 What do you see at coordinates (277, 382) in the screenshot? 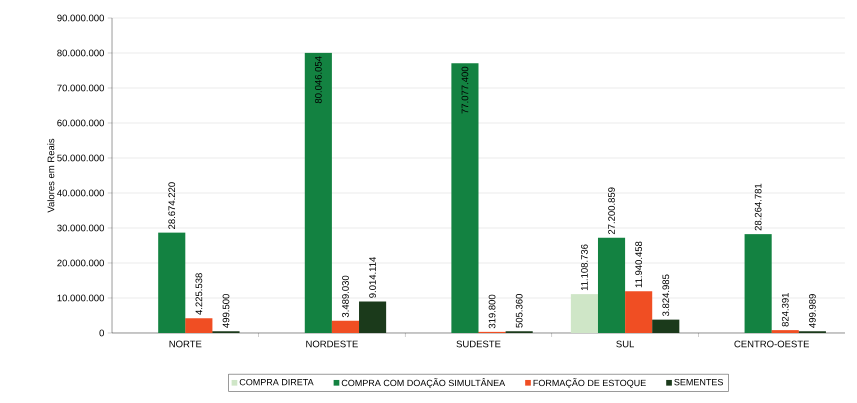
I see `legend-label: COMPRA DIRETA` at bounding box center [277, 382].